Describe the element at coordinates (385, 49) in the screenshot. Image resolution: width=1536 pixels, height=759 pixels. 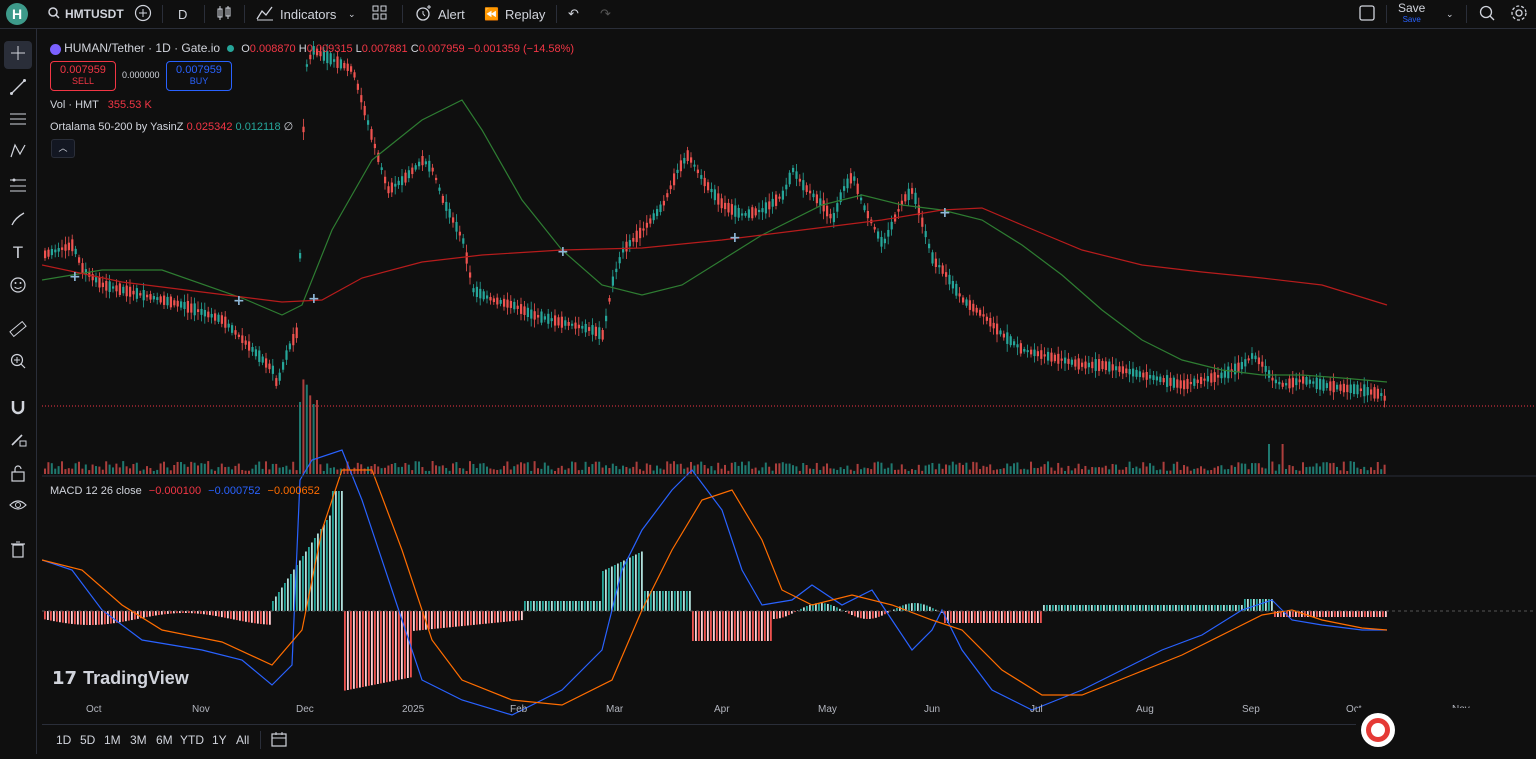
I see `low-value: 0.007881` at that location.